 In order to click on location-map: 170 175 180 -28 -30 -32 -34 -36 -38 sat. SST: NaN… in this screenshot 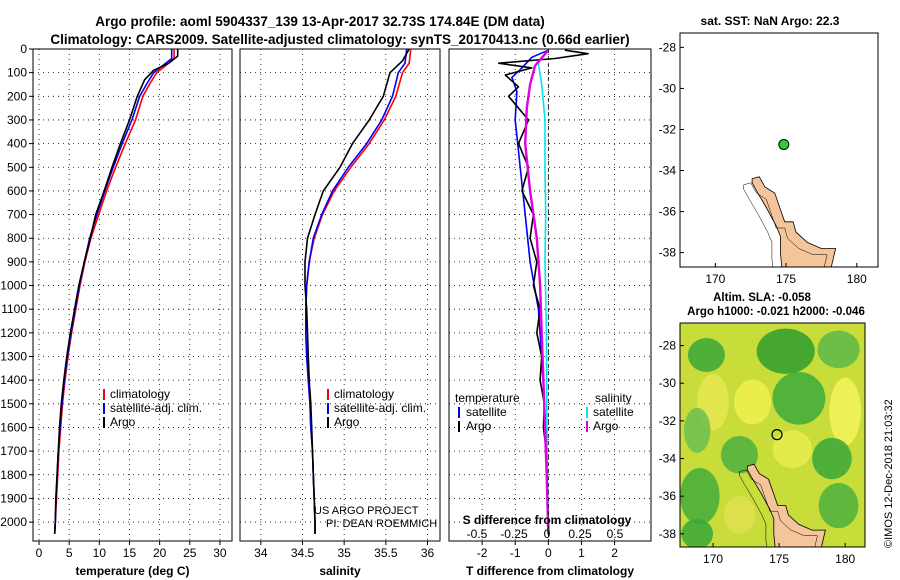, I will do `click(769, 150)`.